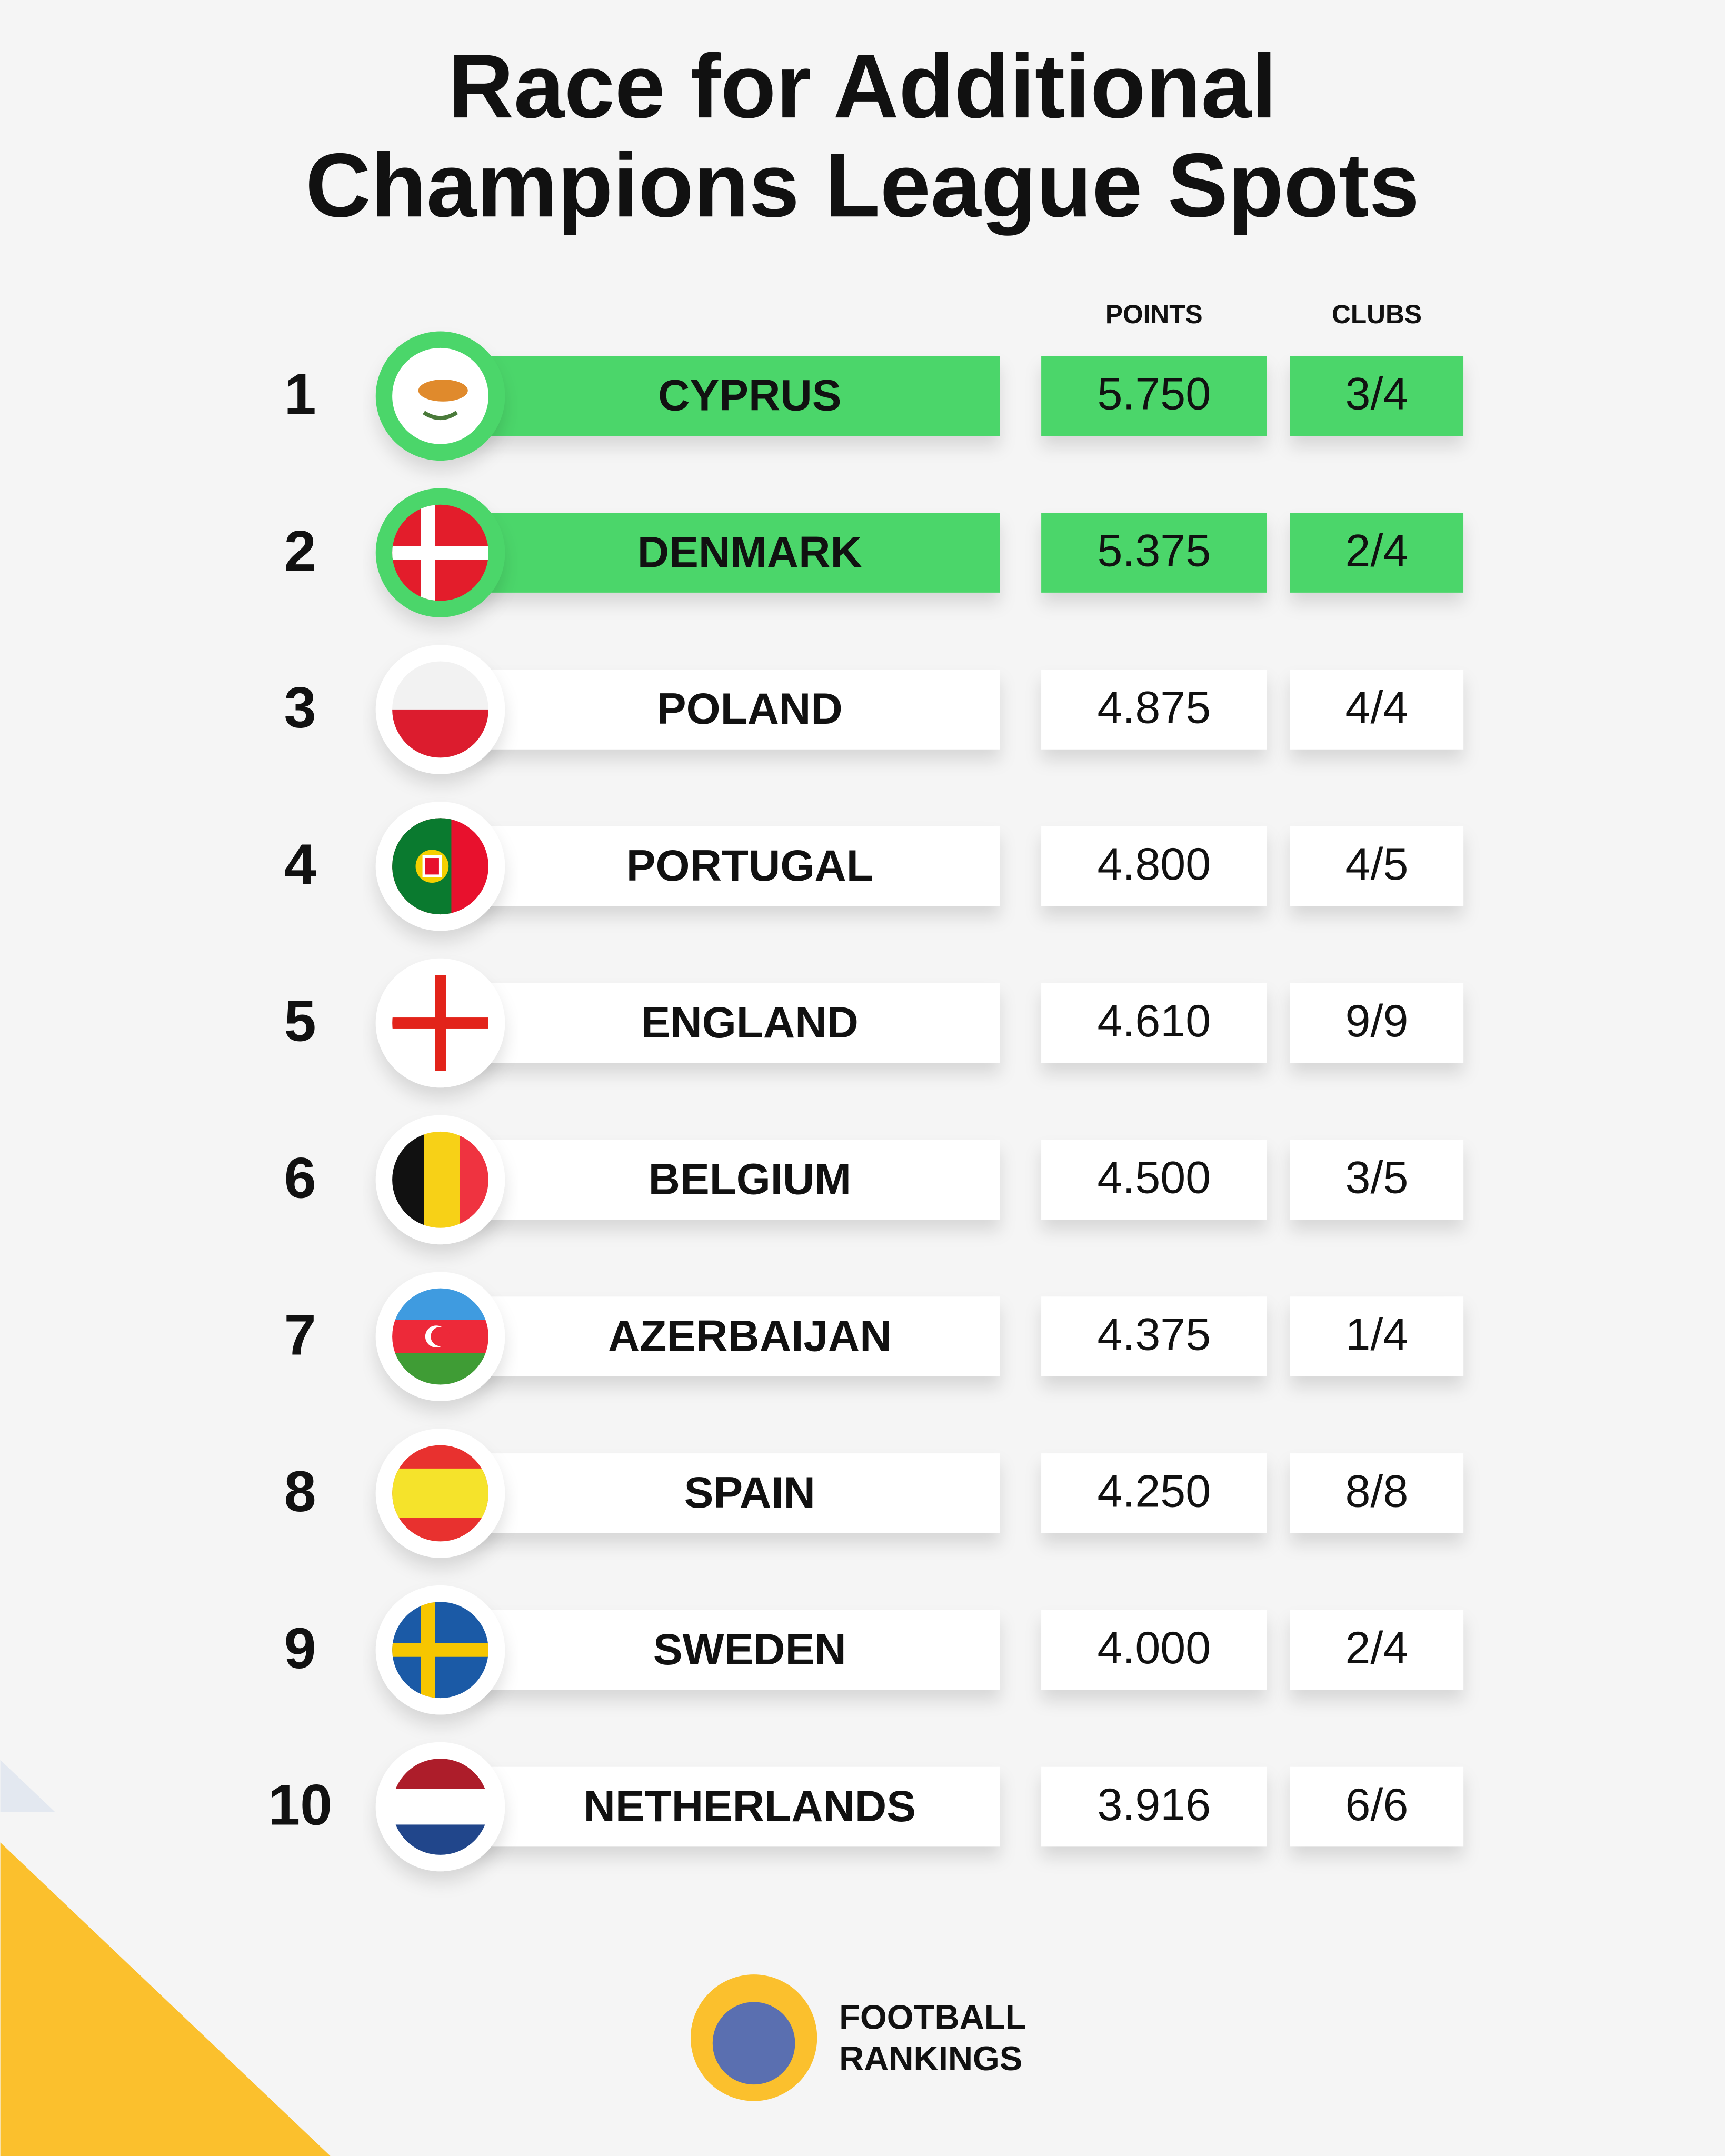 The width and height of the screenshot is (1725, 2156). Describe the element at coordinates (165, 1999) in the screenshot. I see `corner-accent` at that location.